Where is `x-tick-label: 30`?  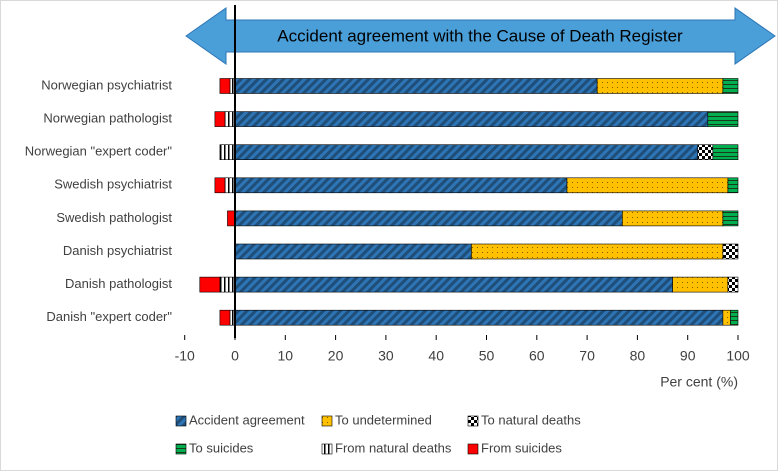 x-tick-label: 30 is located at coordinates (386, 356).